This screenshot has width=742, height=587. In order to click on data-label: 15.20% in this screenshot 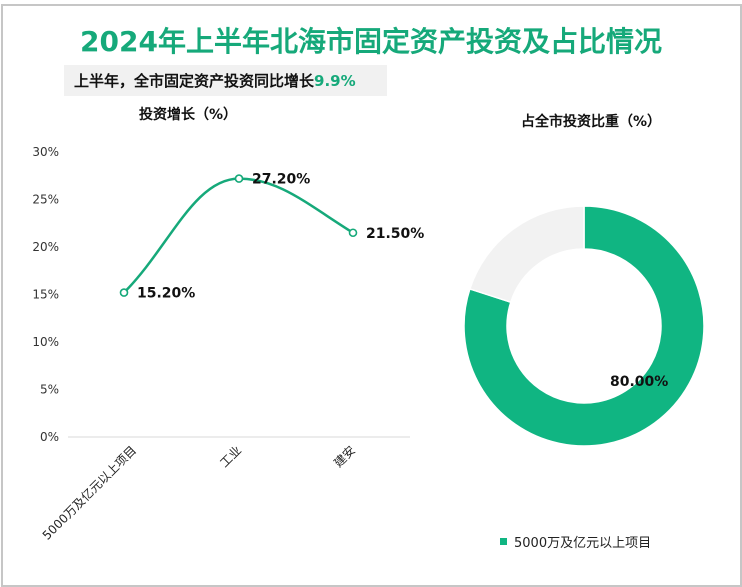, I will do `click(166, 294)`.